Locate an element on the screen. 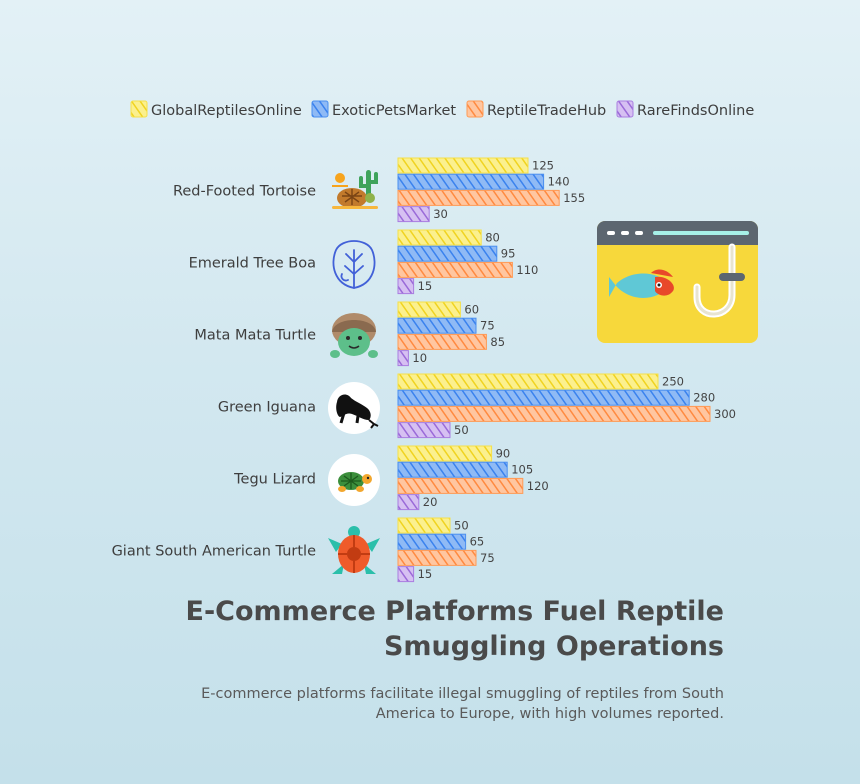 This screenshot has height=784, width=860. category-label-green-iguana: Green Iguana is located at coordinates (267, 407).